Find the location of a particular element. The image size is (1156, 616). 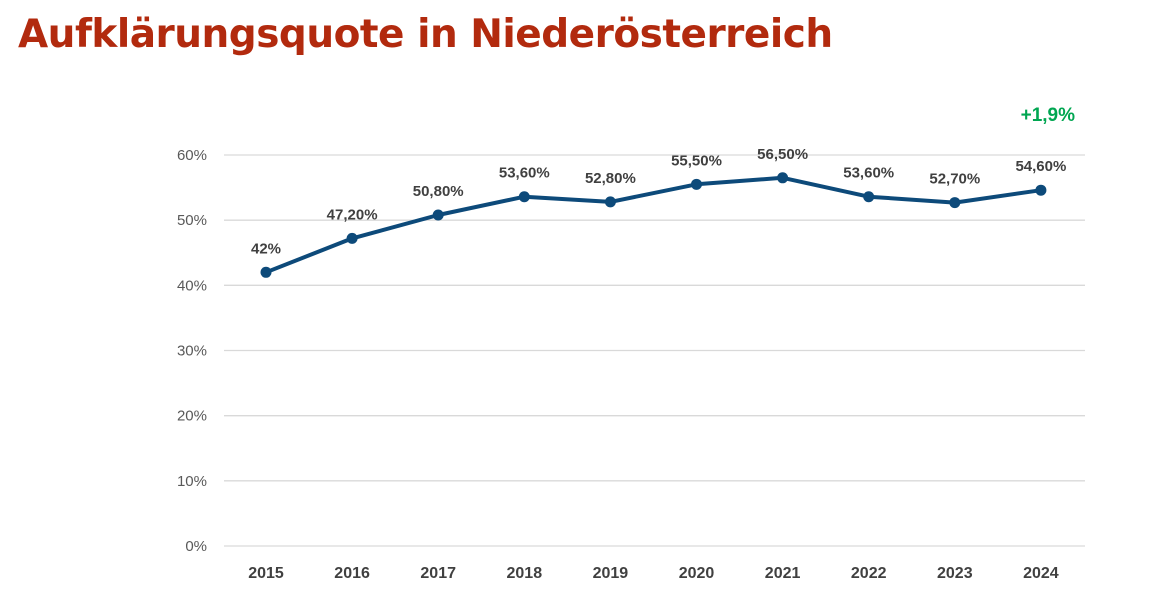

y-tick-label: 20% is located at coordinates (192, 416).